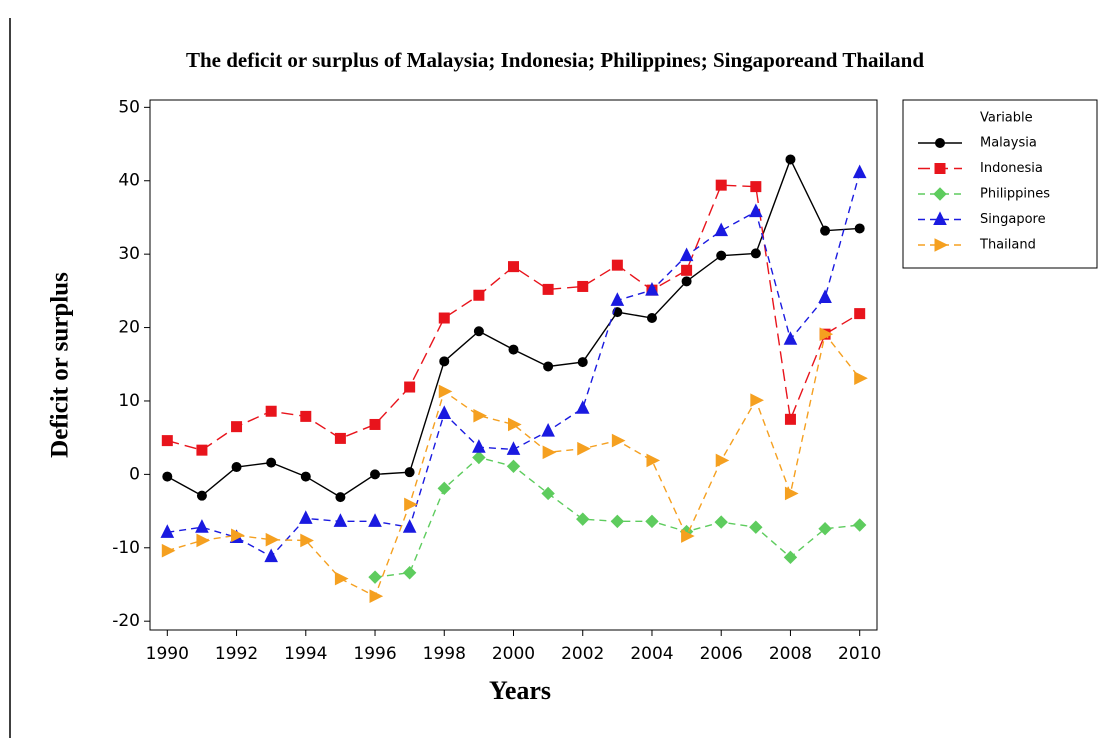 This screenshot has height=738, width=1101. I want to click on x-tick-label: 1996, so click(374, 654).